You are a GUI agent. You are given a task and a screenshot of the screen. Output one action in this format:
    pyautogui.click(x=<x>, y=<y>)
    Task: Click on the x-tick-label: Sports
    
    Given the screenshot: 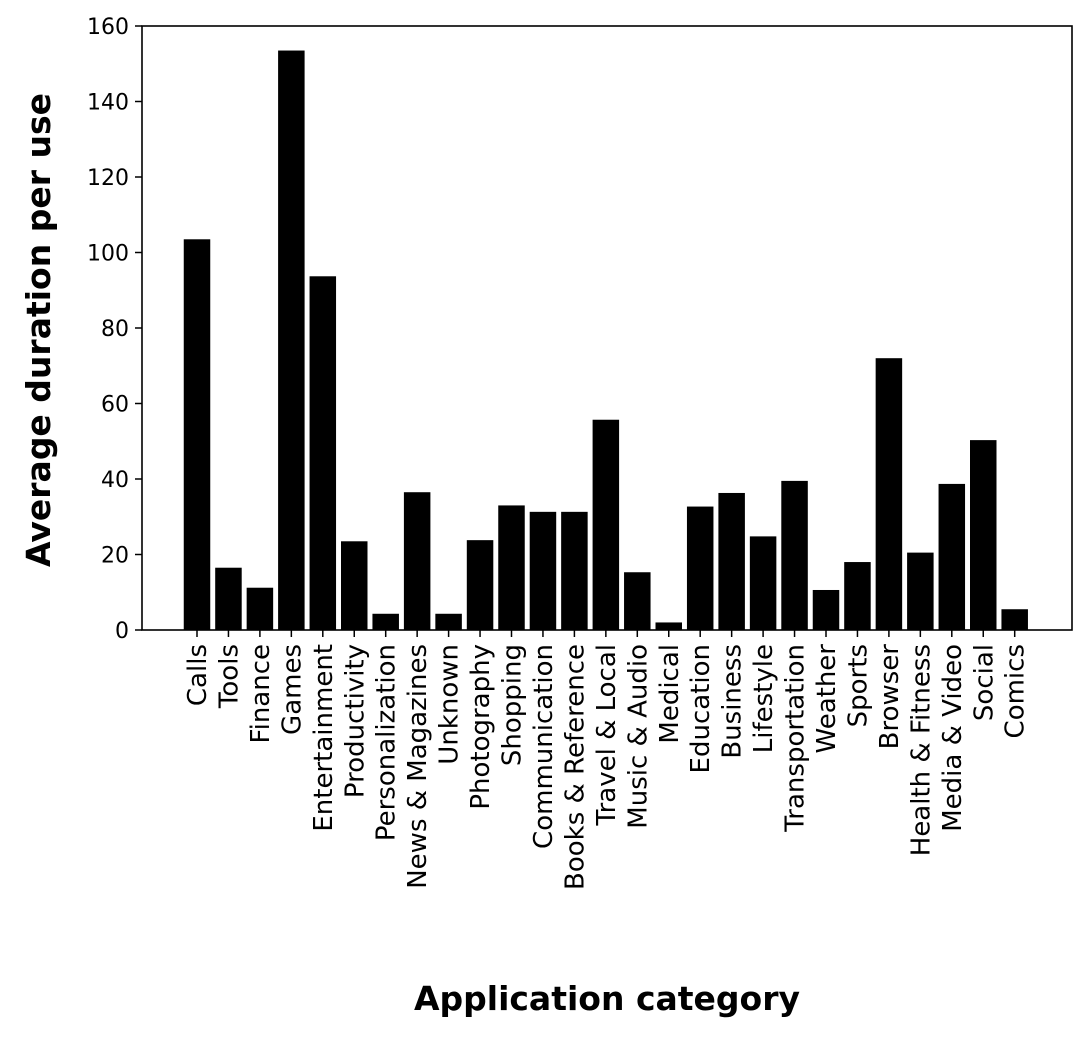 What is the action you would take?
    pyautogui.click(x=858, y=685)
    